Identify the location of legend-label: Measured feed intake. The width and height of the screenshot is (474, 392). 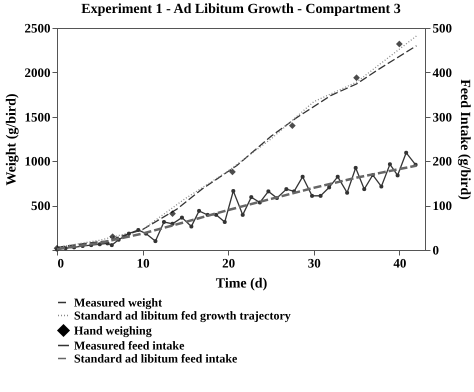
(130, 345).